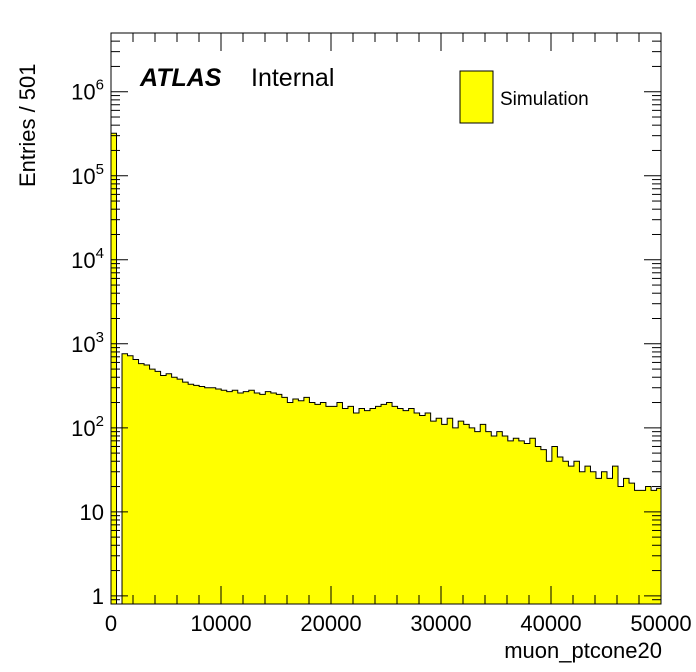  What do you see at coordinates (440, 623) in the screenshot?
I see `x-tick-label: 30000` at bounding box center [440, 623].